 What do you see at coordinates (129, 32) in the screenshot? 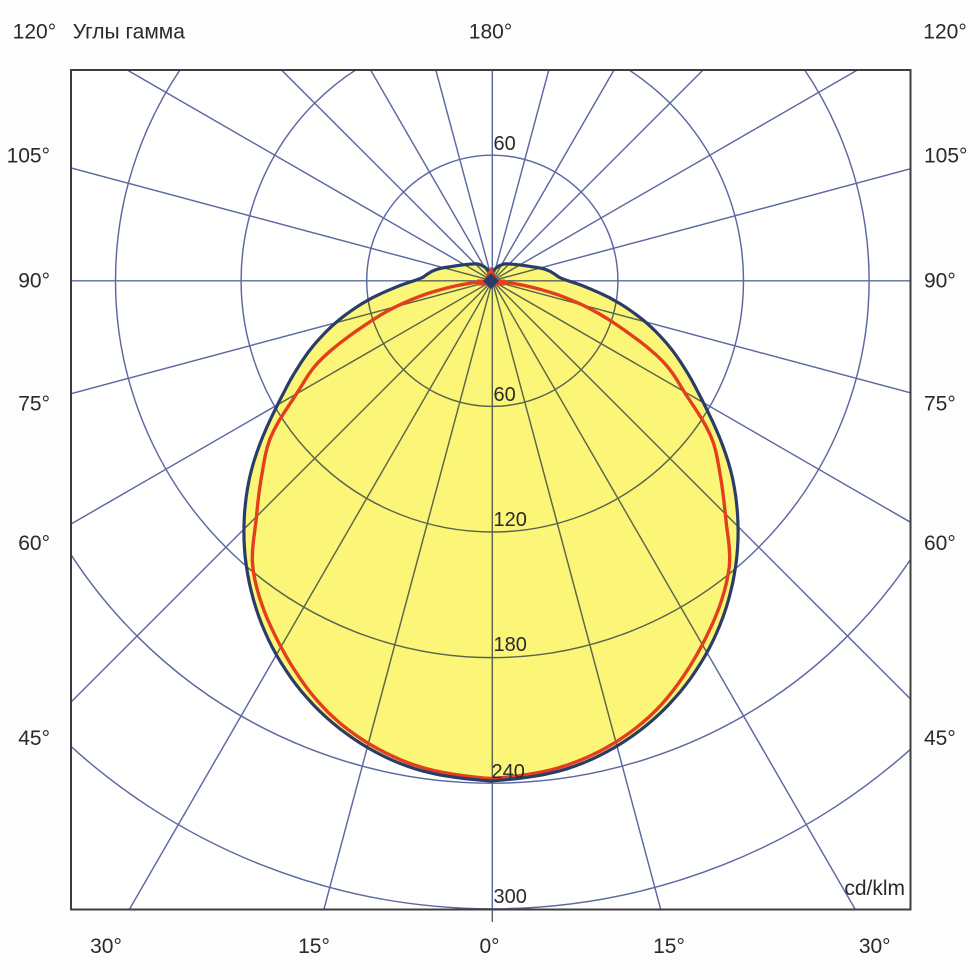
I see `svg-text: Углы гамма` at bounding box center [129, 32].